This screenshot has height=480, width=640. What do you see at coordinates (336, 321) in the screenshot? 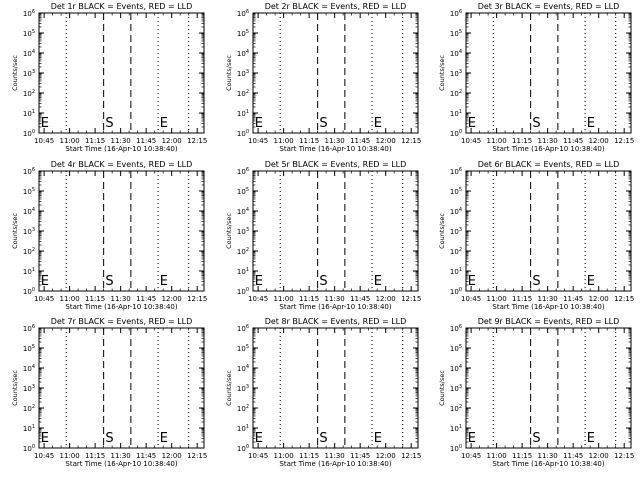
I see `panel-title: Det 8r BLACK = Events, RED = LLD` at bounding box center [336, 321].